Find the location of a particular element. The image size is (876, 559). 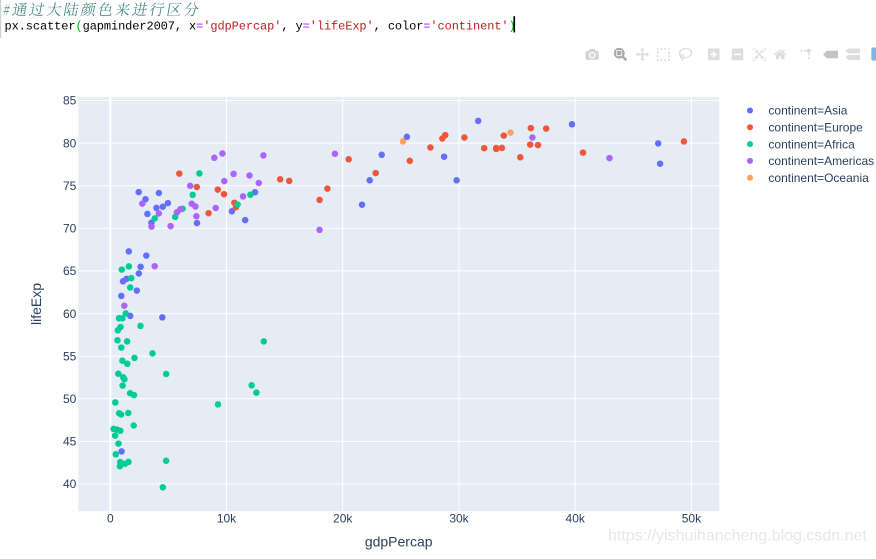

svg-text: 85 is located at coordinates (70, 101).